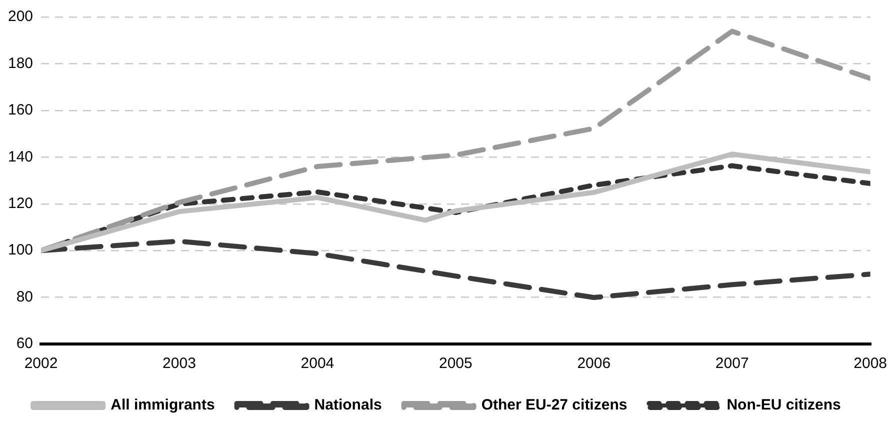 The image size is (890, 423). I want to click on x-tick-label: 2003, so click(179, 363).